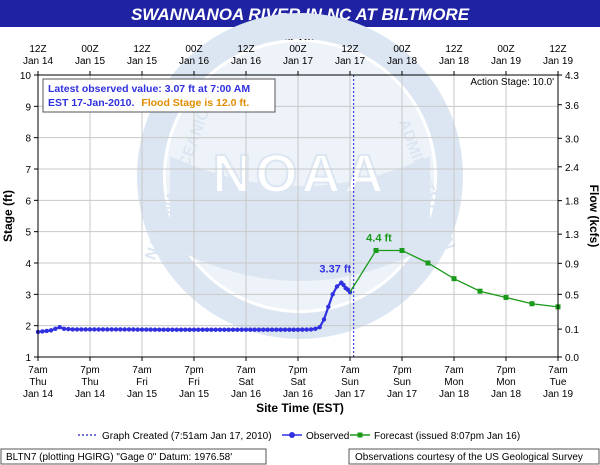 The image size is (600, 465). I want to click on right-tick-label: 3.6, so click(572, 106).